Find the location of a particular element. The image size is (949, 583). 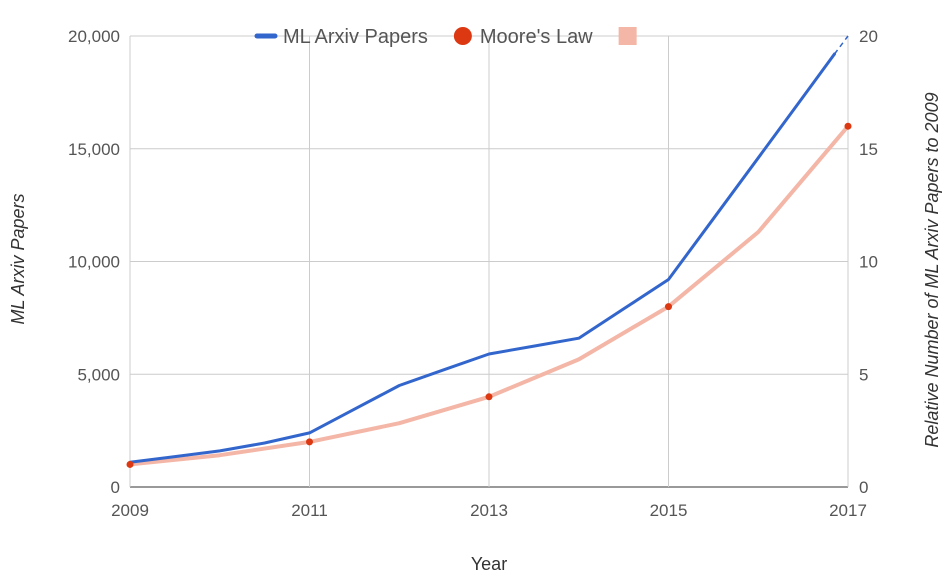

y-tick-label-left: 15,000 is located at coordinates (94, 149).